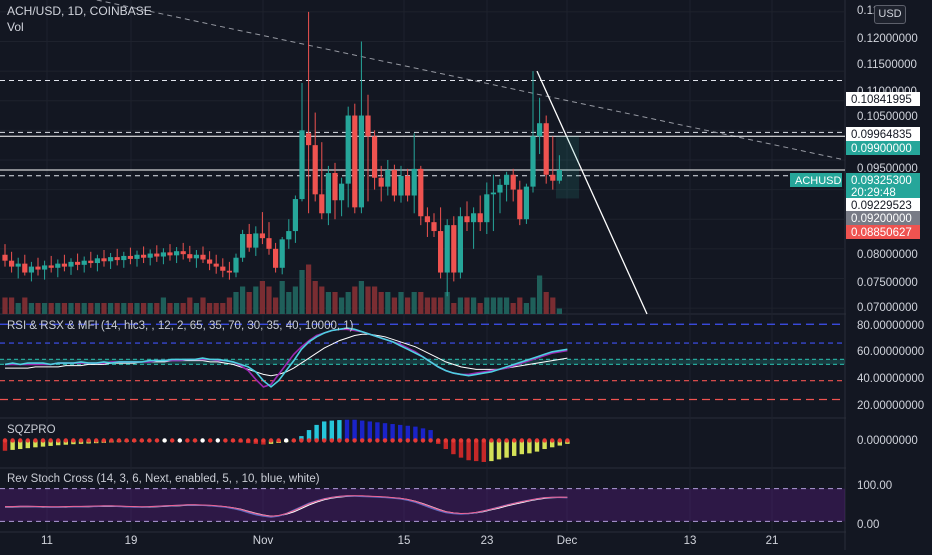  What do you see at coordinates (887, 441) in the screenshot?
I see `sqz-tick-label: 0.00000000` at bounding box center [887, 441].